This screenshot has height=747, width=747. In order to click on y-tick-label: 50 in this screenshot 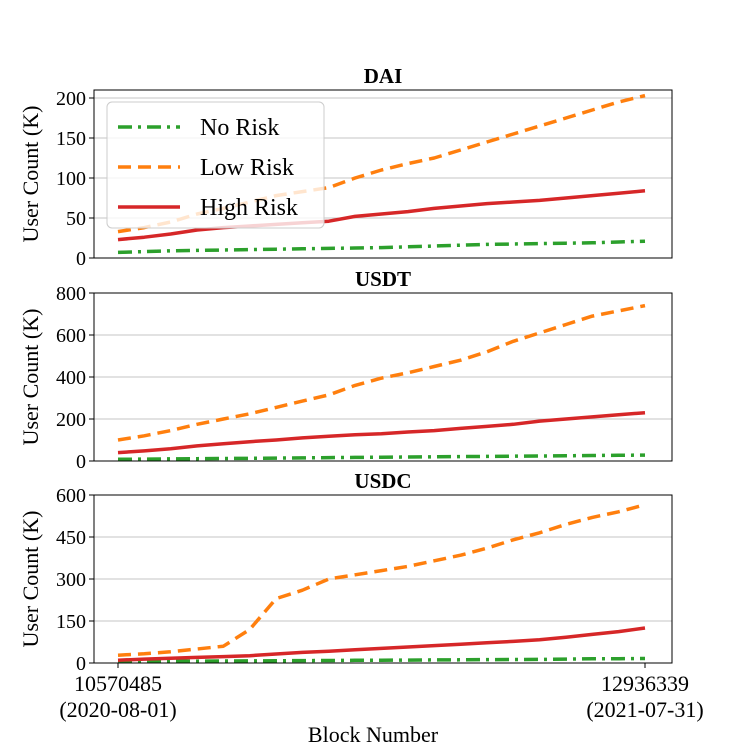, I will do `click(76, 219)`.